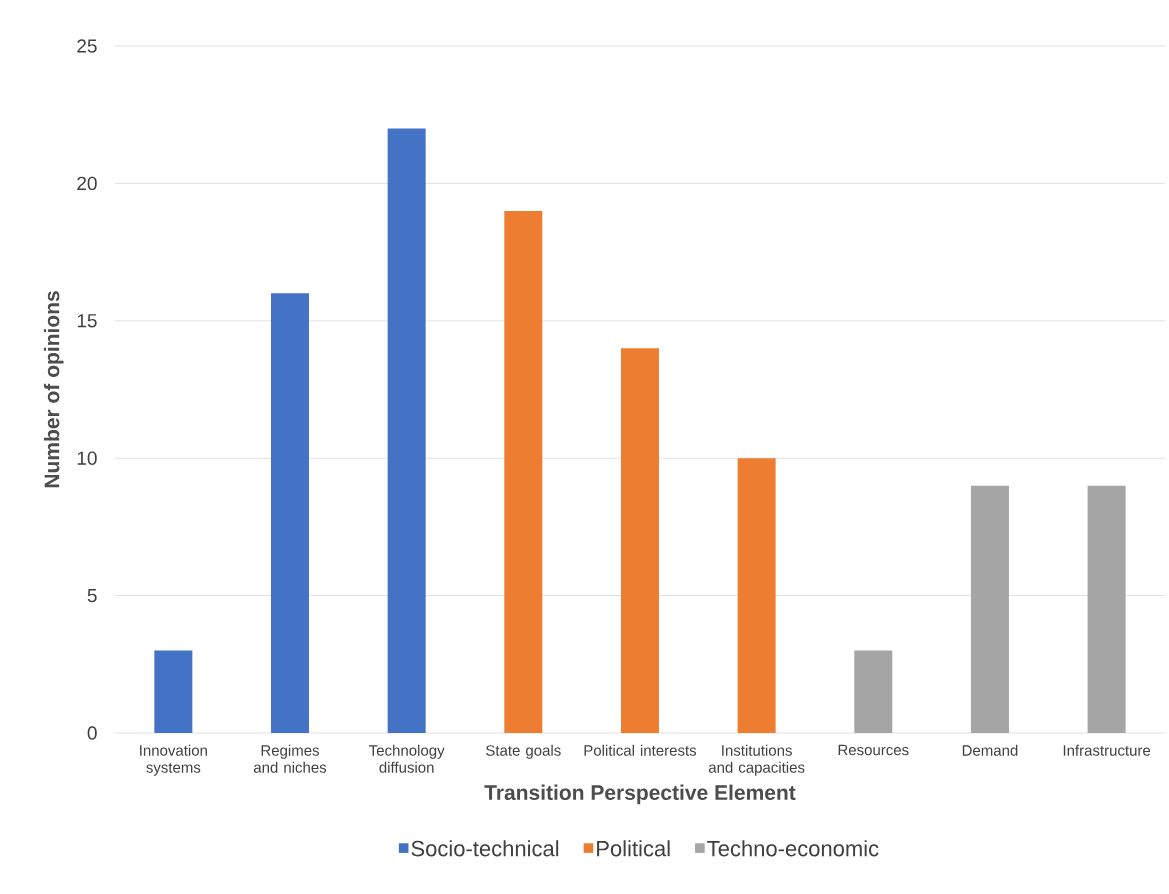 The width and height of the screenshot is (1169, 894). What do you see at coordinates (990, 750) in the screenshot?
I see `x-tick-label: Demand` at bounding box center [990, 750].